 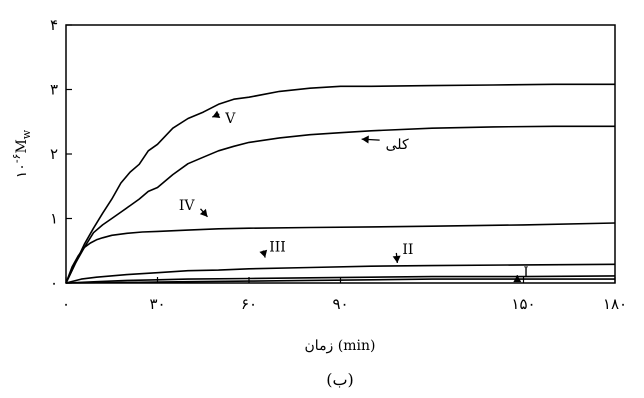 What do you see at coordinates (54, 90) in the screenshot?
I see `y-tick-label: ۳` at bounding box center [54, 90].